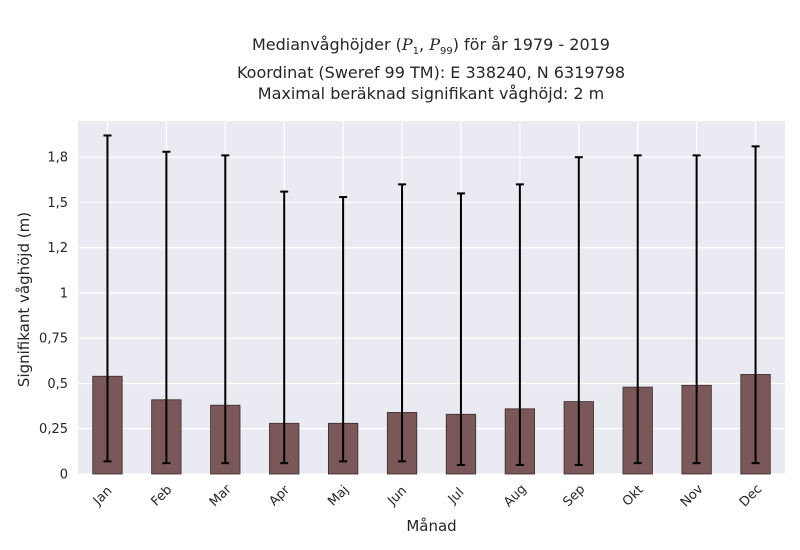  Describe the element at coordinates (64, 293) in the screenshot. I see `y-tick-label: 1` at that location.